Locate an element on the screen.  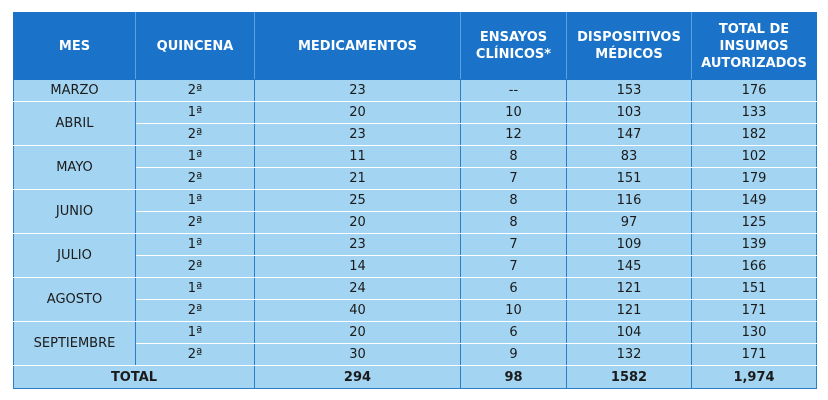
table-row: JULIO 1ª 23 7 109 139 is located at coordinates (415, 255).